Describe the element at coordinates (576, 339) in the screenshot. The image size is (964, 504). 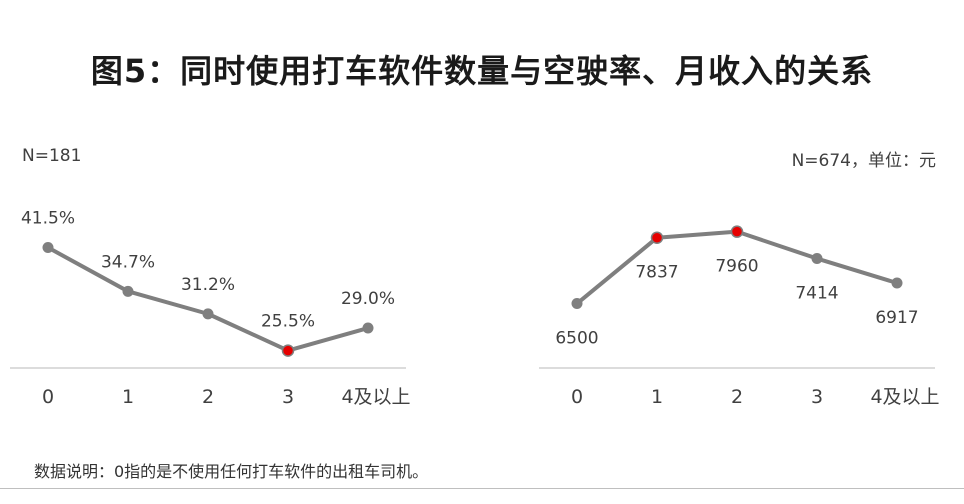
I see `data-label: 6500` at that location.